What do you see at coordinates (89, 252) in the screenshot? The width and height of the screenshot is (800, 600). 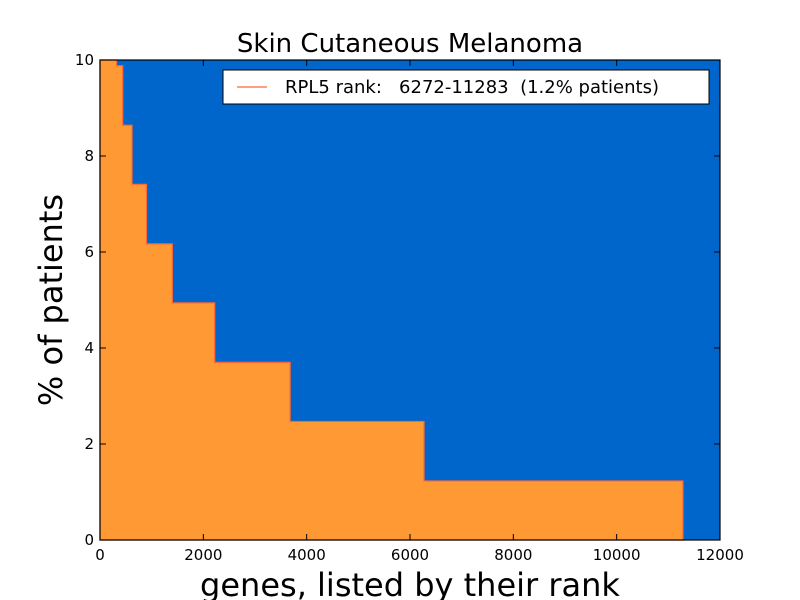 I see `y-tick-label: 6` at bounding box center [89, 252].